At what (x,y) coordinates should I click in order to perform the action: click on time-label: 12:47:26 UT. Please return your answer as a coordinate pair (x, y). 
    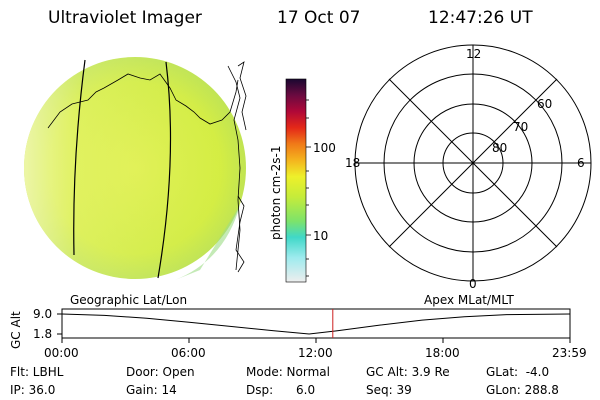
    Looking at the image, I should click on (480, 18).